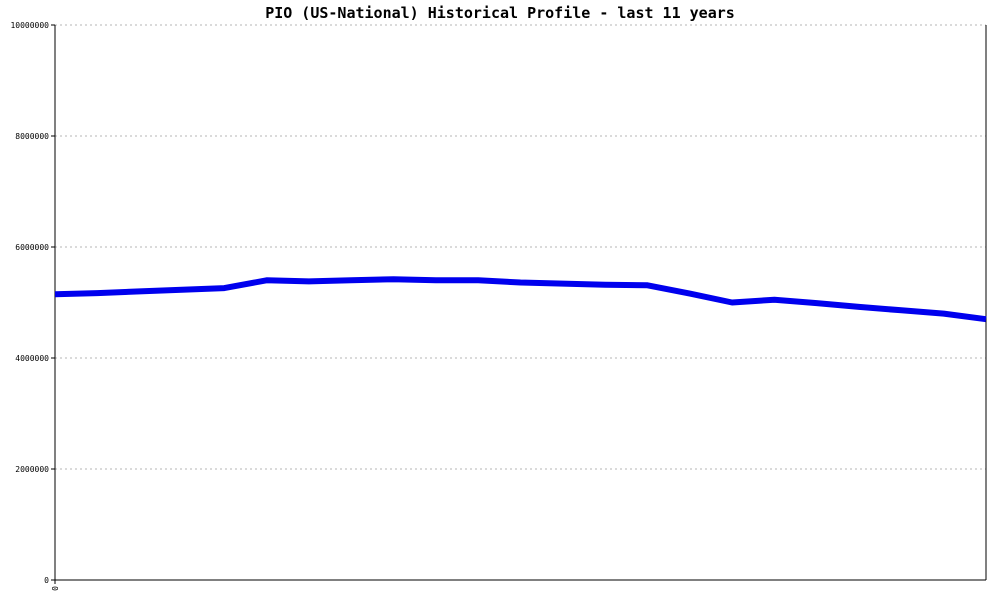 This screenshot has height=600, width=1000. Describe the element at coordinates (32, 136) in the screenshot. I see `y-tick-label: 8000000` at that location.